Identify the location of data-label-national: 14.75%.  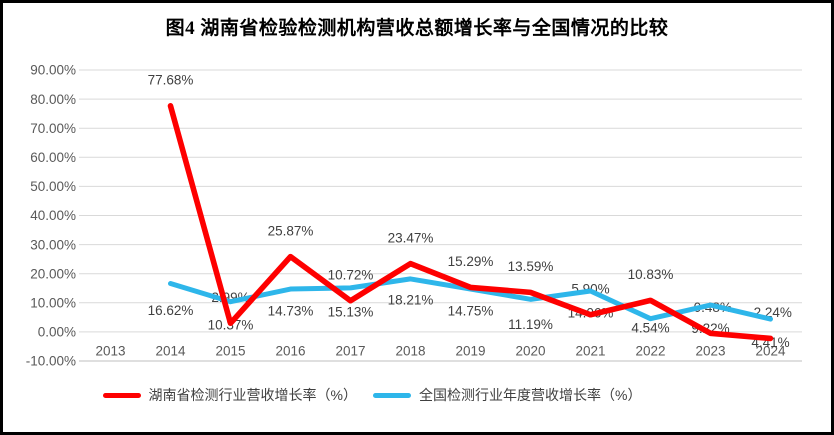
(471, 311).